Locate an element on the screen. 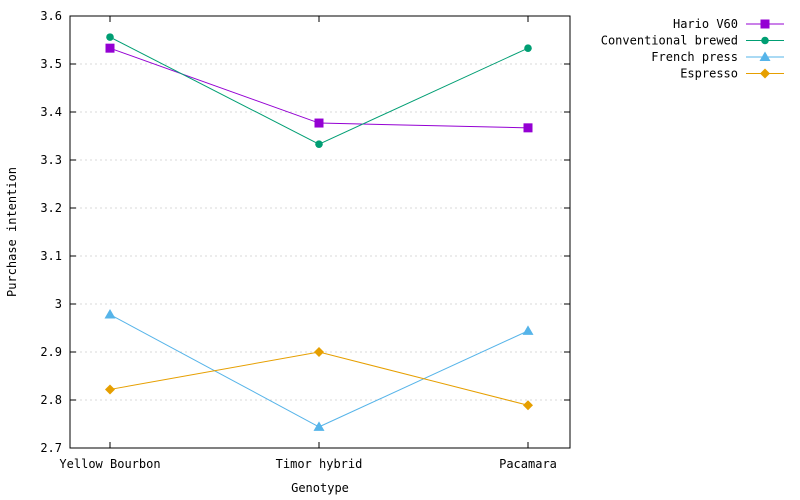 The image size is (800, 500). legend-label: French press is located at coordinates (694, 57).